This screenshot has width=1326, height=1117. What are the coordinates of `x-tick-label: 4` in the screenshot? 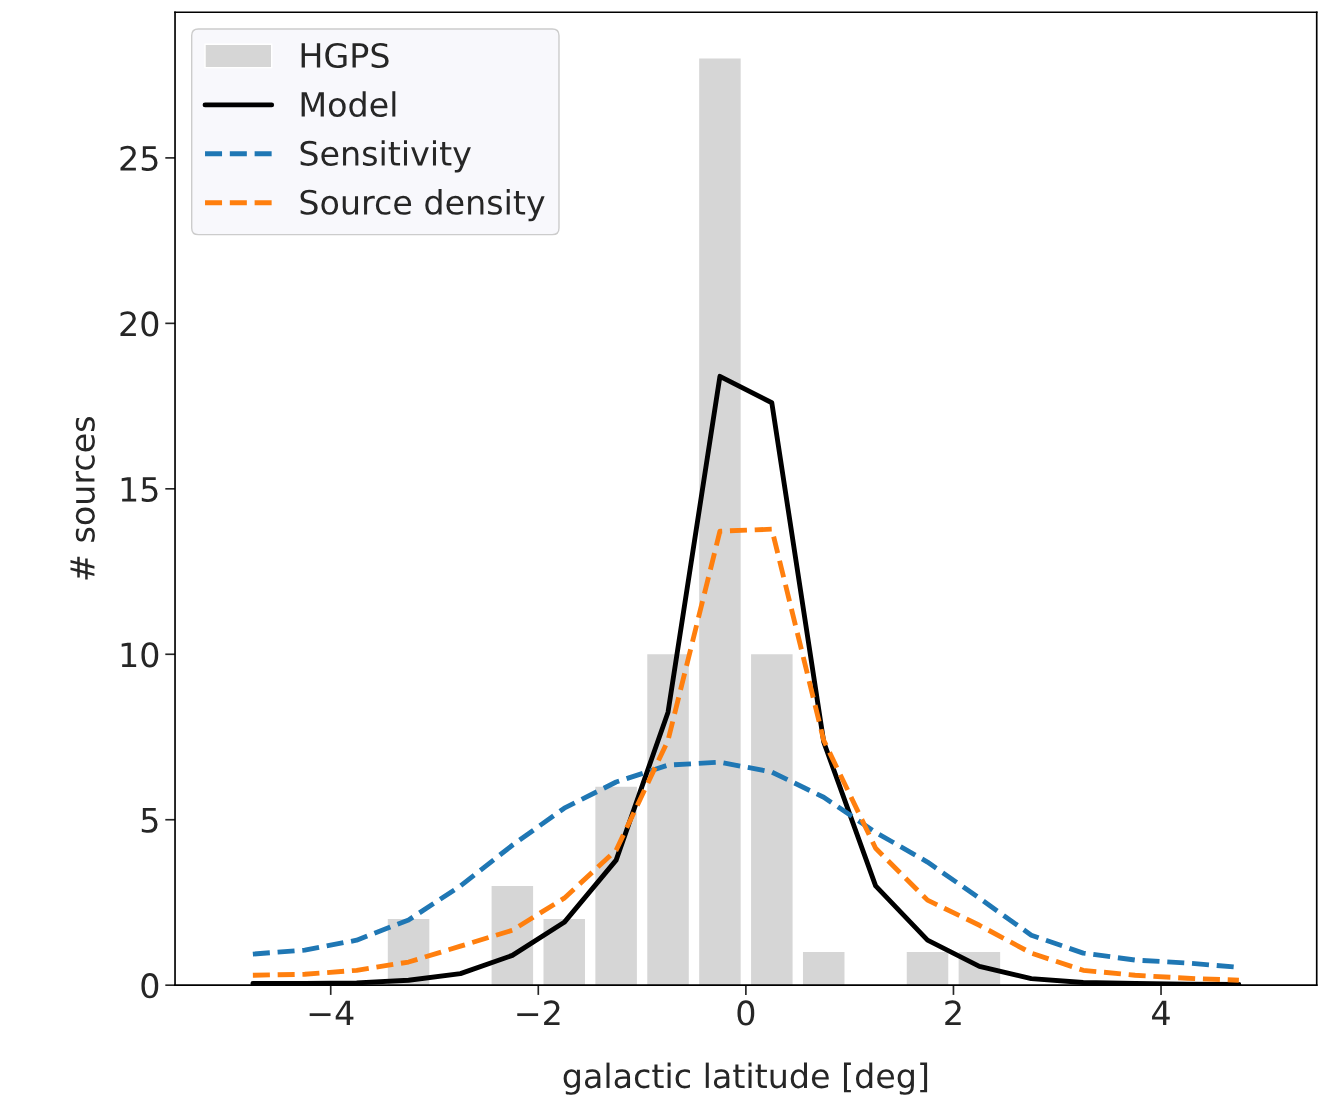 It's located at (1161, 1013).